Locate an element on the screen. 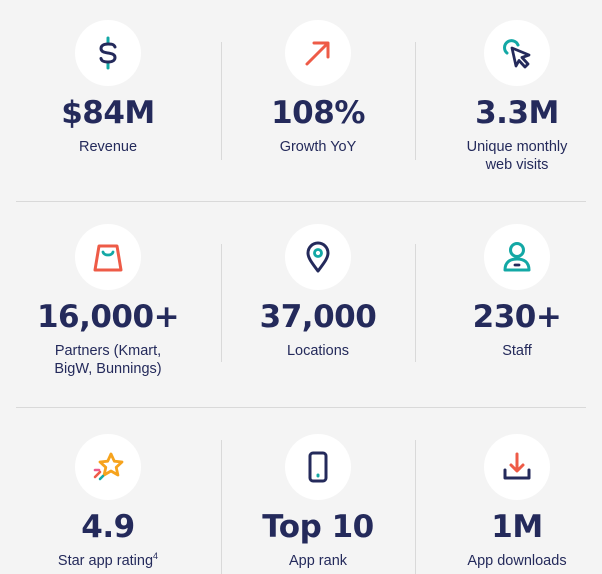  arrow-up-right-icon is located at coordinates (318, 53).